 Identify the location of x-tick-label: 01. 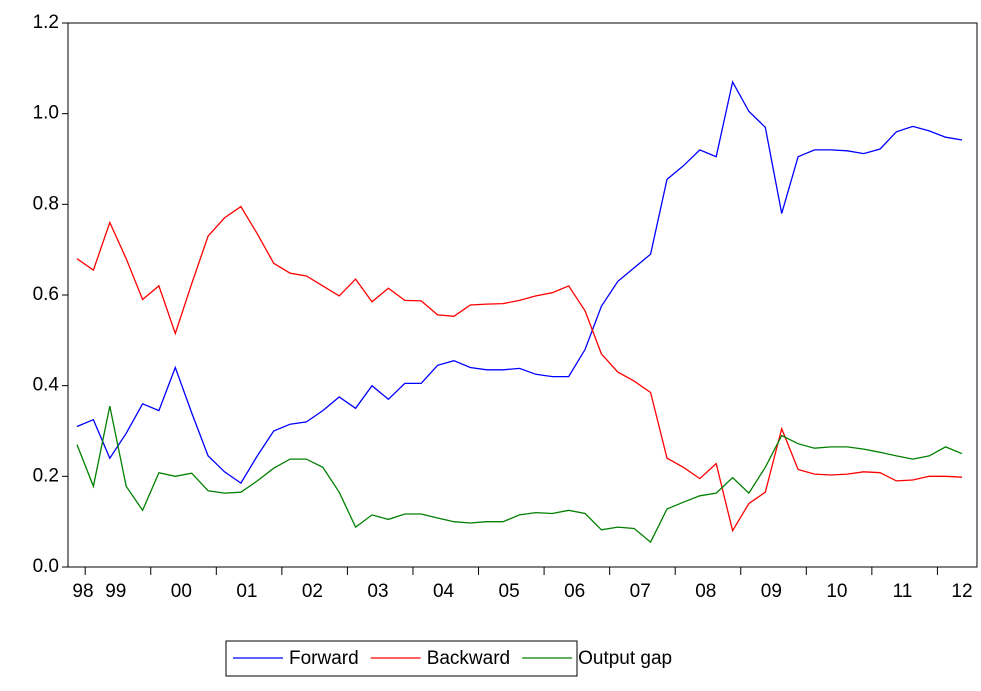
(246, 591).